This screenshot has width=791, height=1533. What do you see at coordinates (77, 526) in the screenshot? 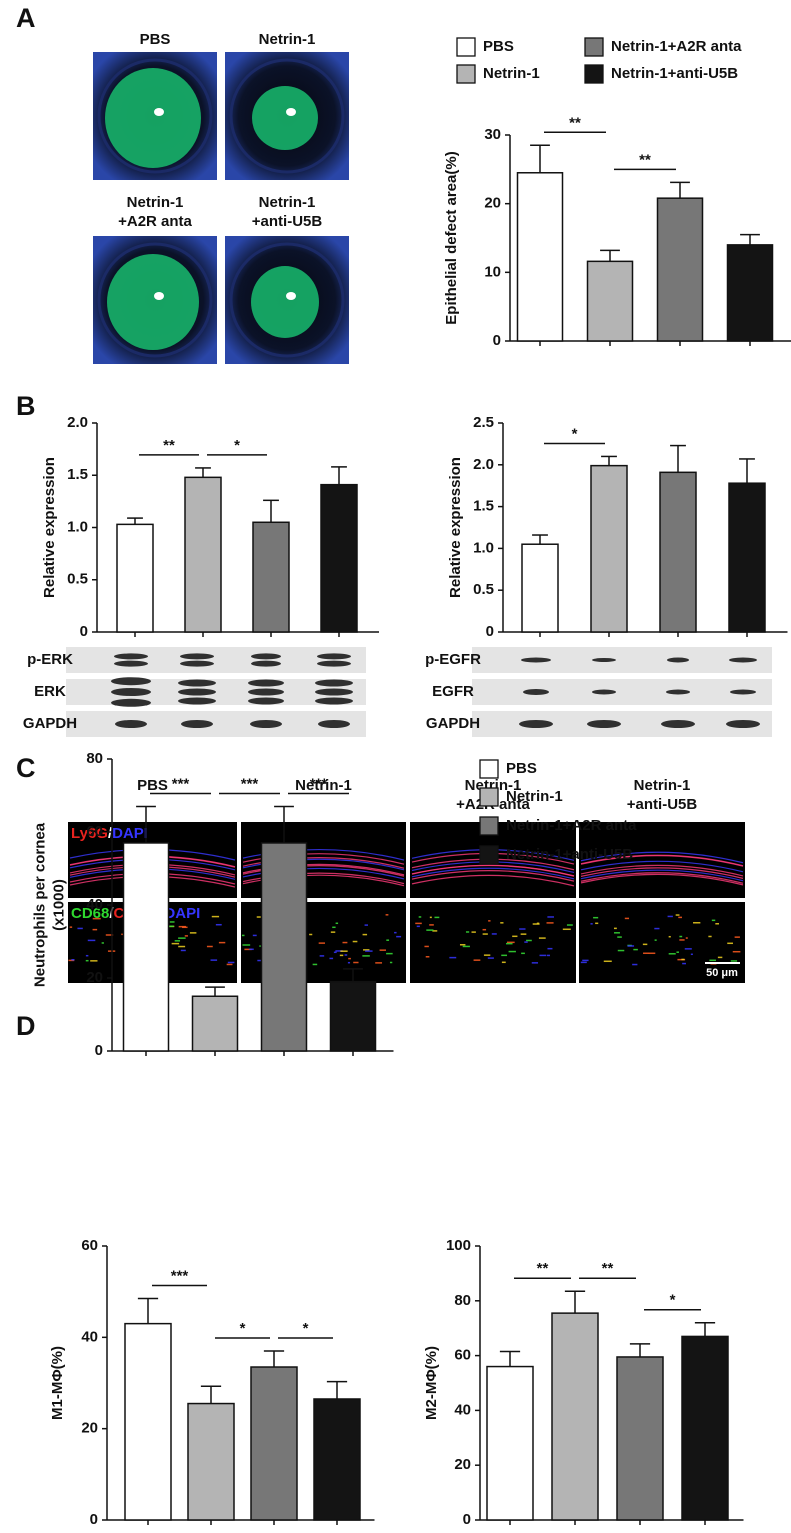
I see `y-tick-label: 1.0` at bounding box center [77, 526].